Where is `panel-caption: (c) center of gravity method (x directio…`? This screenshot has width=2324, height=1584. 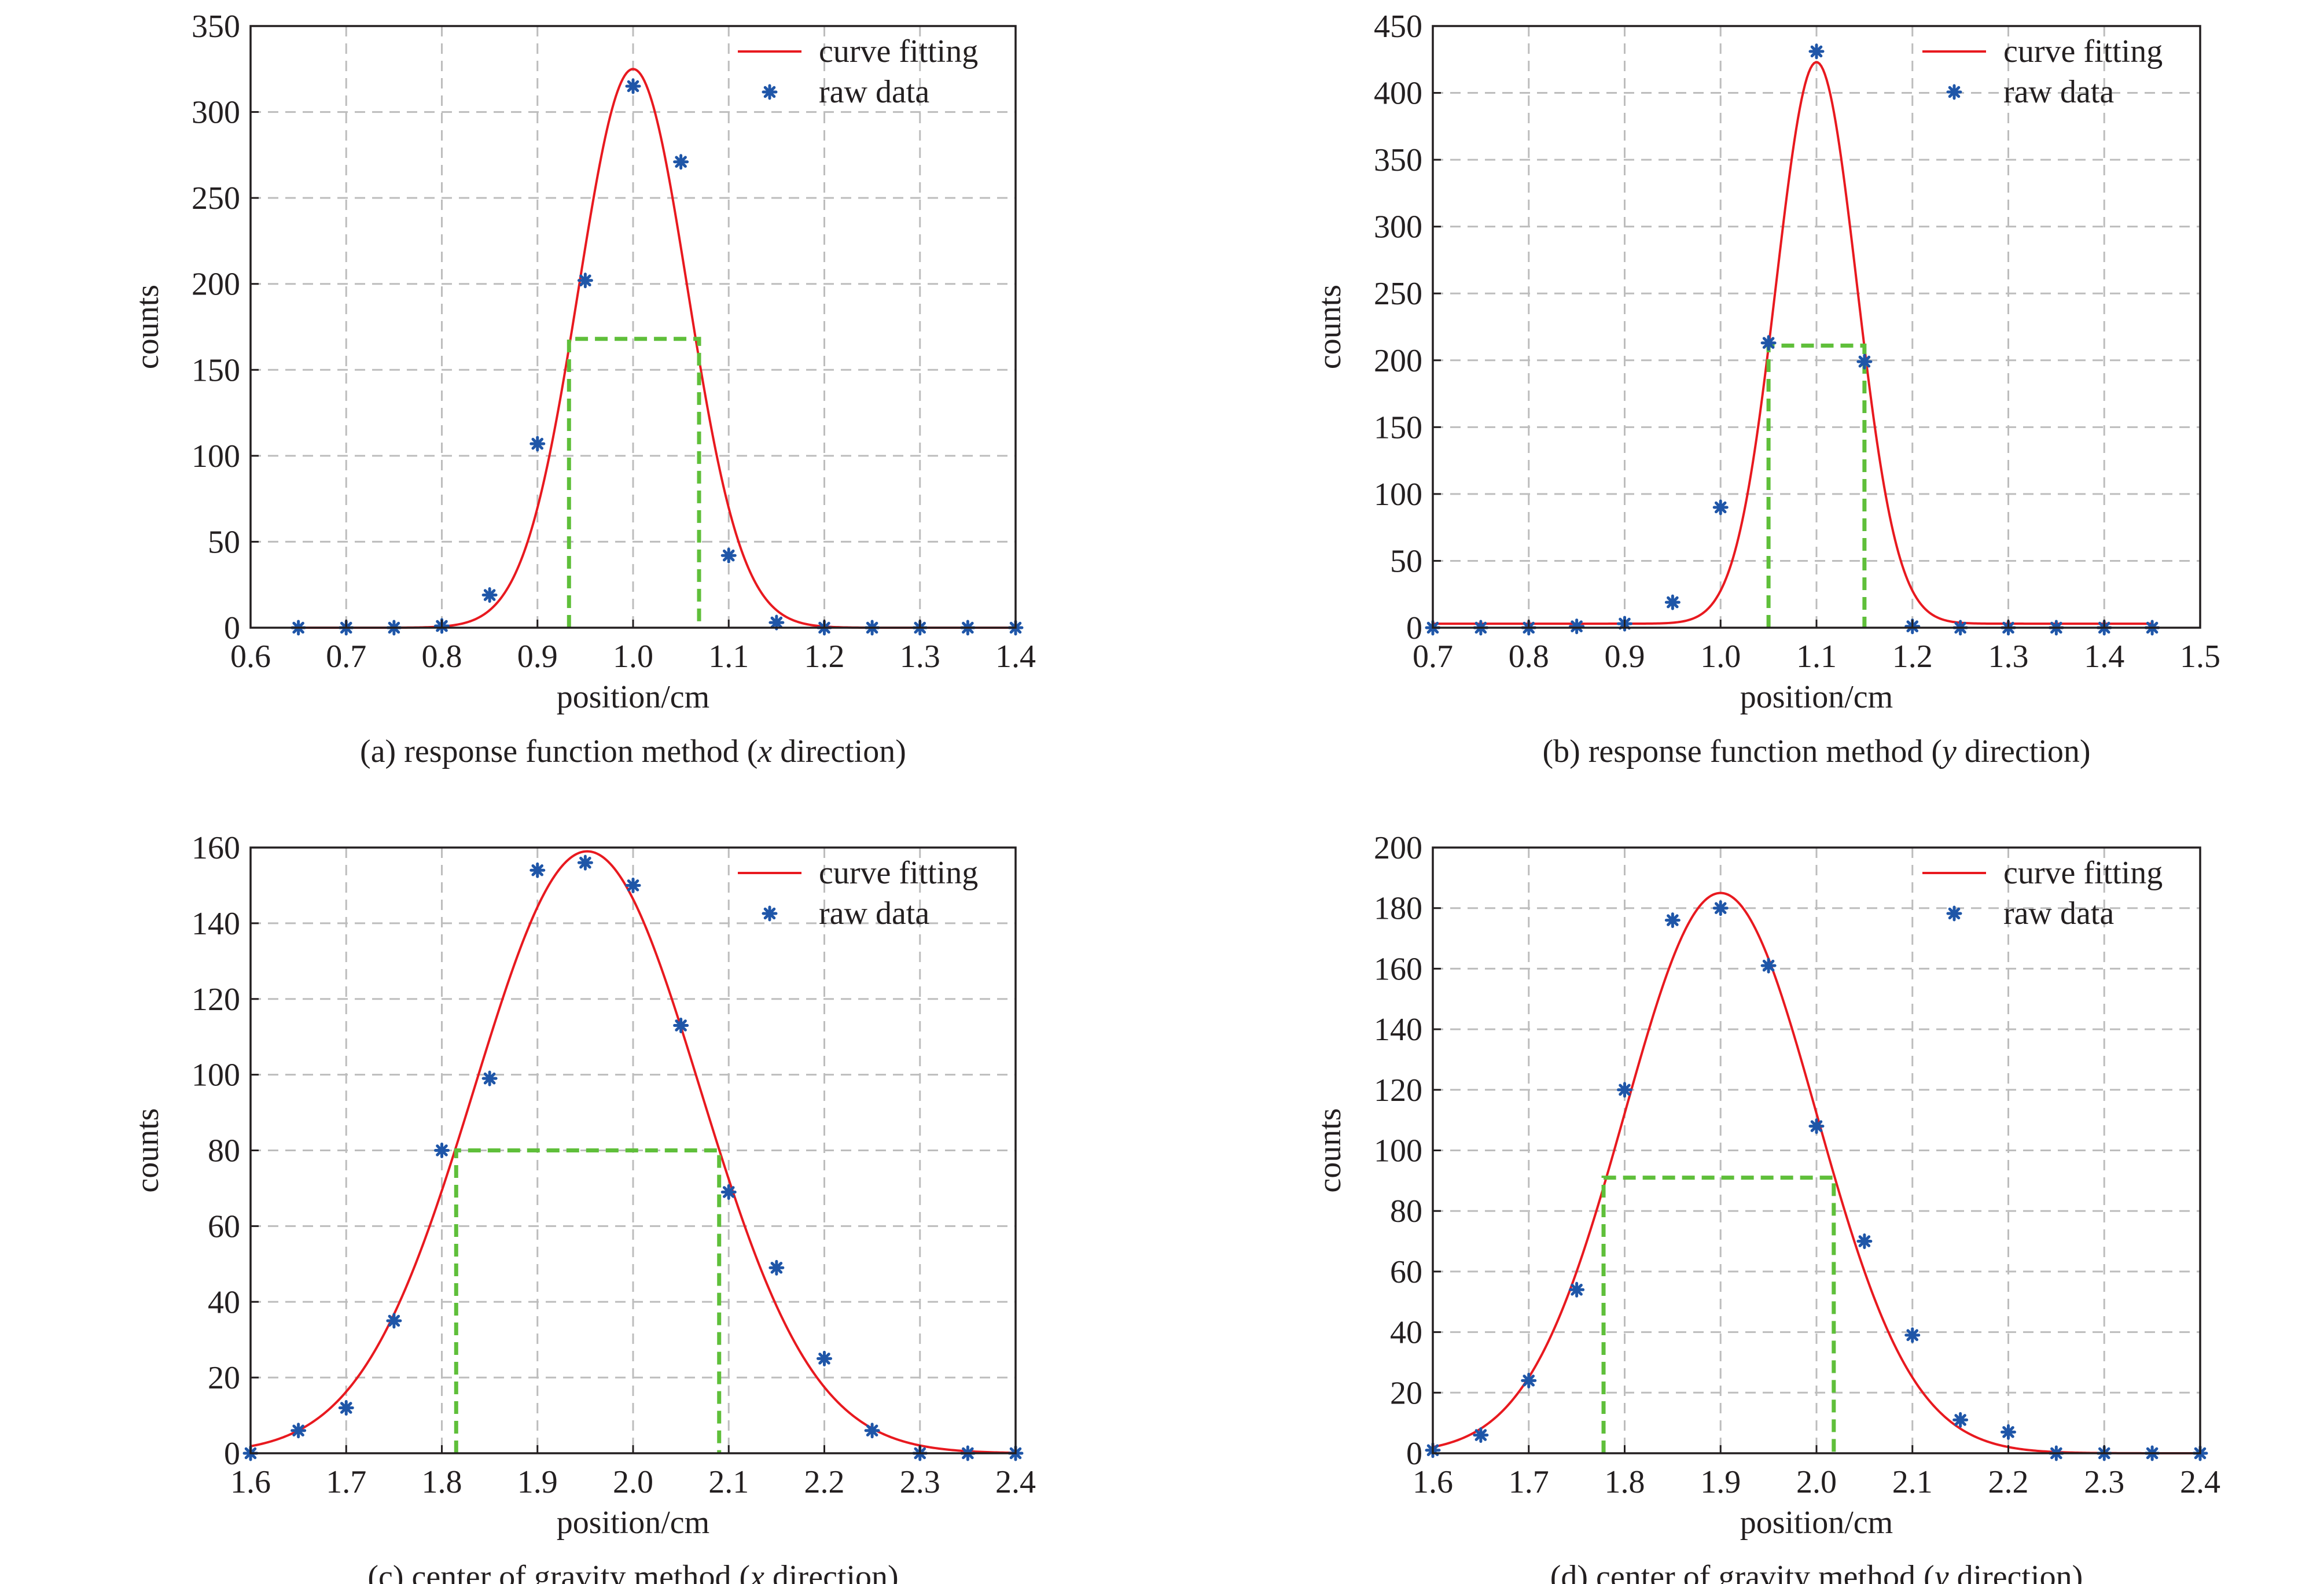 panel-caption: (c) center of gravity method (x directio… is located at coordinates (632, 1572).